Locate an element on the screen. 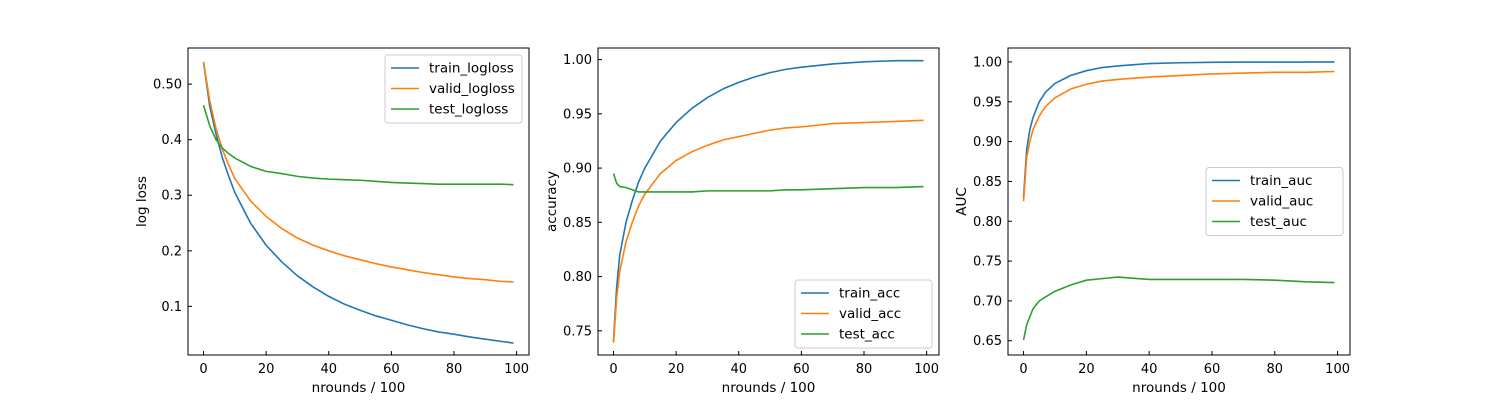 This screenshot has width=1500, height=400. series-line-train_logloss is located at coordinates (358, 202).